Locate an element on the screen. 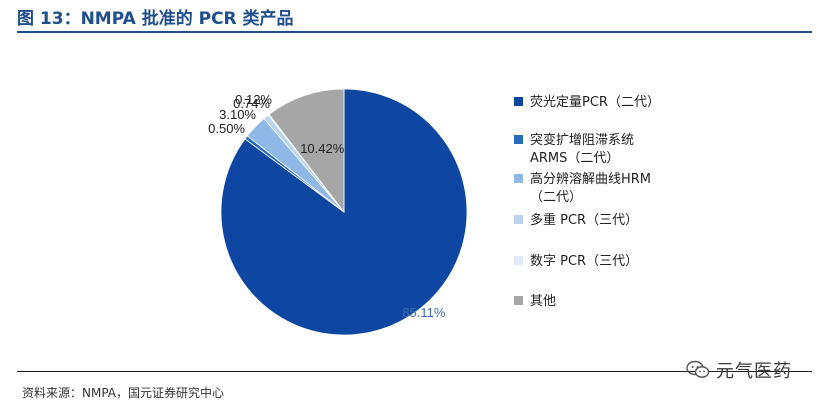  slice-label-4: 0.12% is located at coordinates (253, 99).